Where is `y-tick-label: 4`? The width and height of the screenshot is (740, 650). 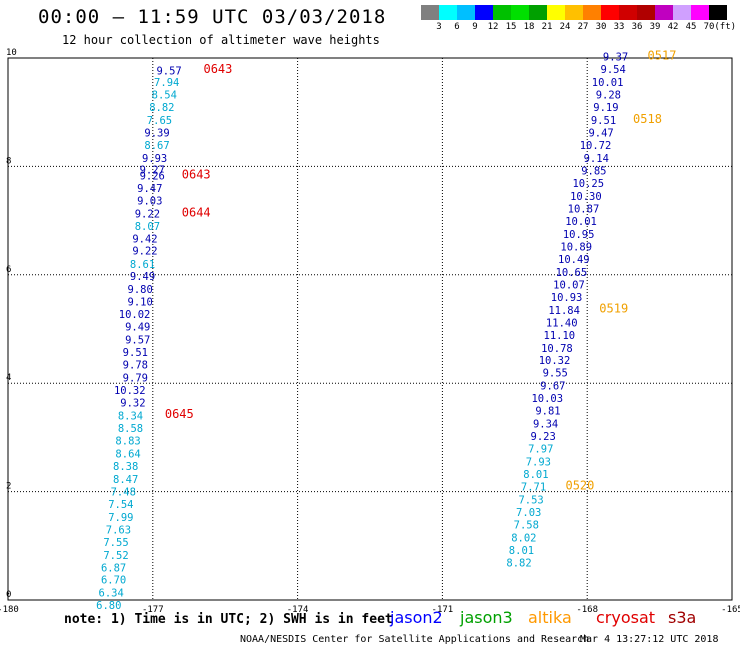
y-tick-label: 4 is located at coordinates (8, 378).